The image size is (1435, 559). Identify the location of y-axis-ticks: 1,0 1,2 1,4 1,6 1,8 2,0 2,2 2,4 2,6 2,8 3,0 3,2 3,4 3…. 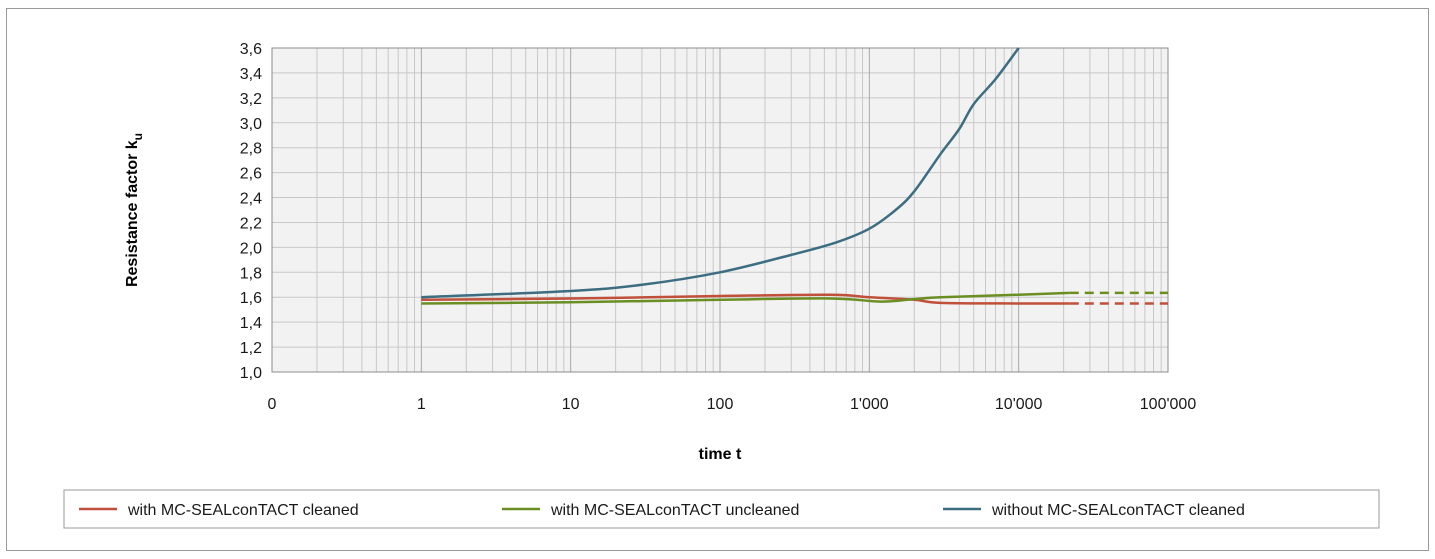
(251, 211).